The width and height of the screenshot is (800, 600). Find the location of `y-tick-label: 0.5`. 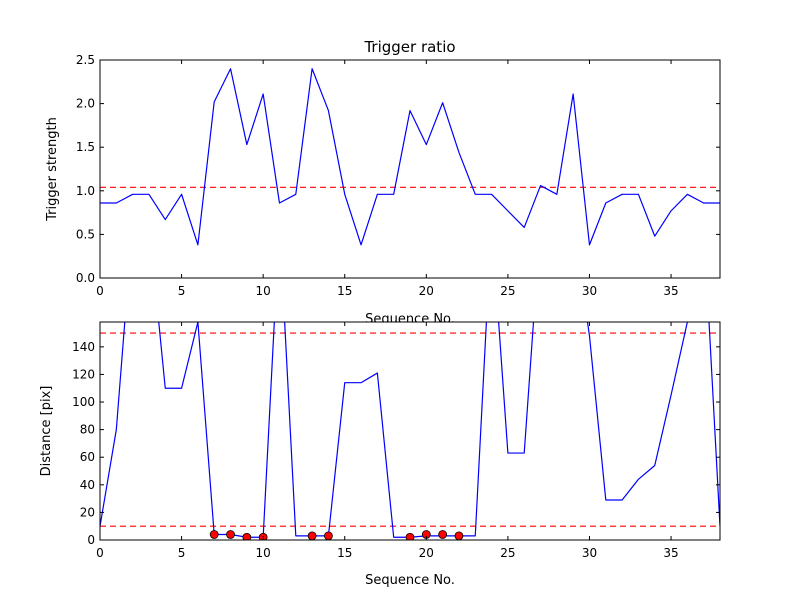

y-tick-label: 0.5 is located at coordinates (85, 234).